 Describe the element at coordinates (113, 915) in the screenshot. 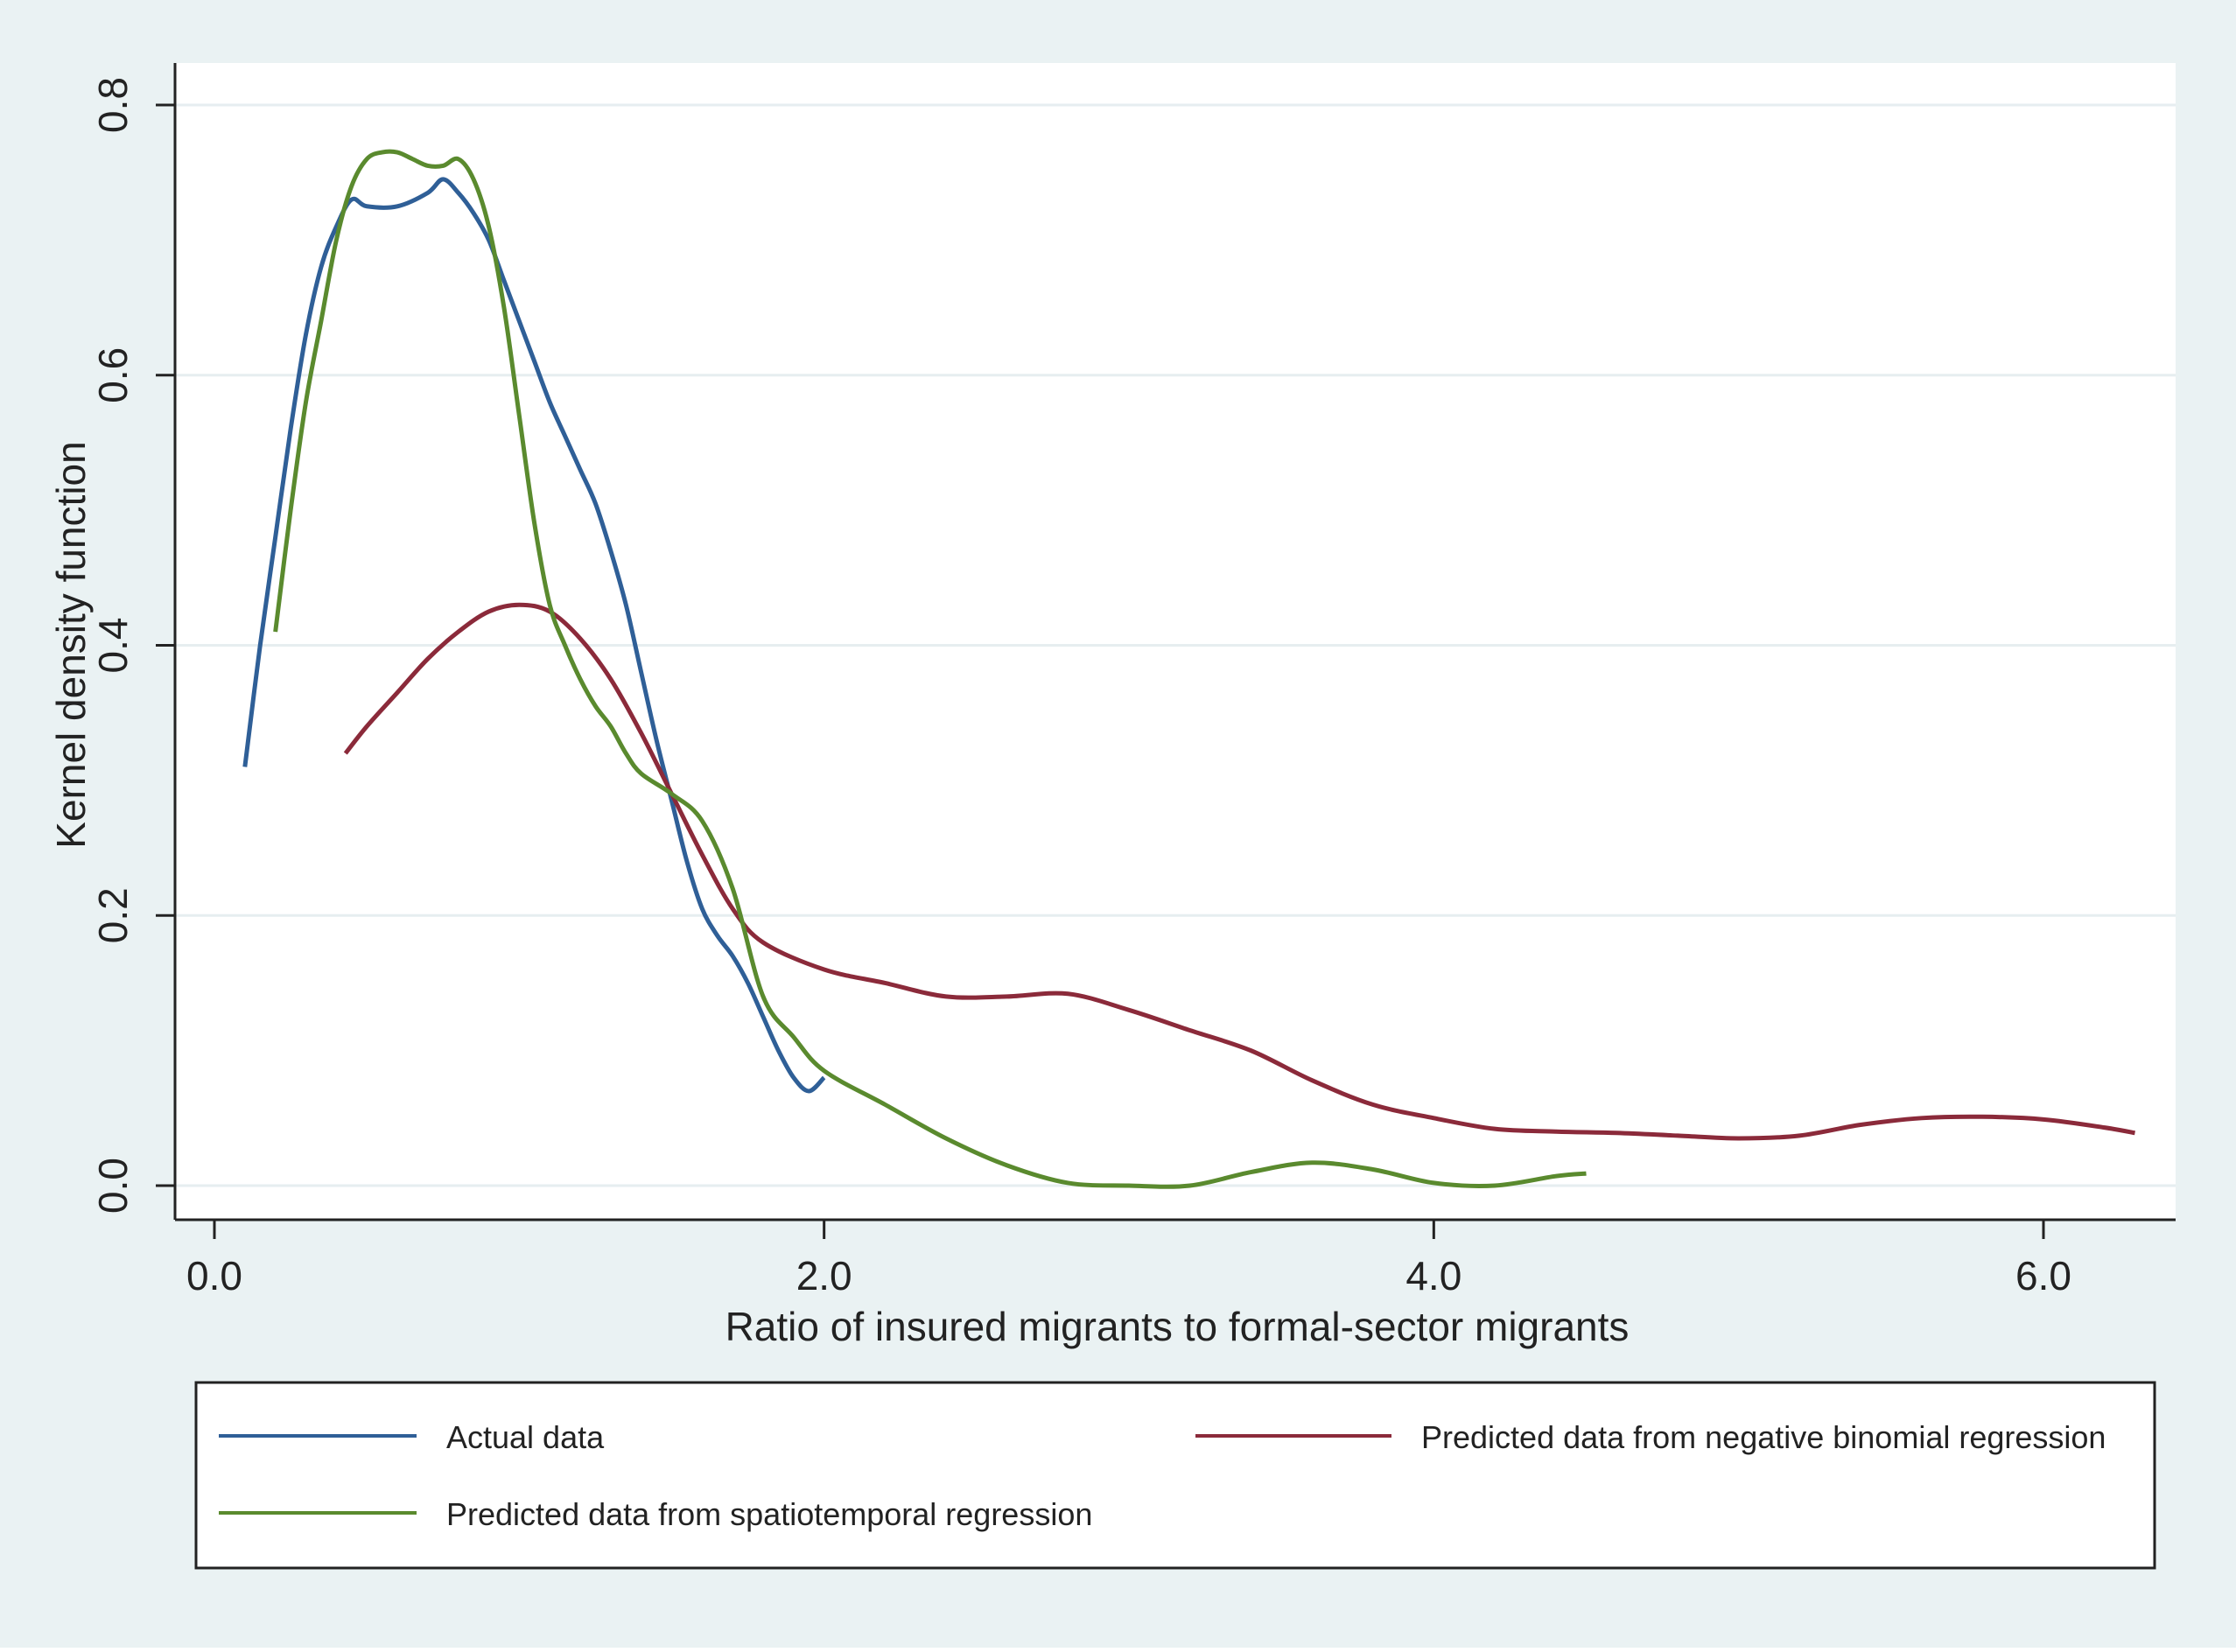

I see `y-tick-label: 0.2` at that location.